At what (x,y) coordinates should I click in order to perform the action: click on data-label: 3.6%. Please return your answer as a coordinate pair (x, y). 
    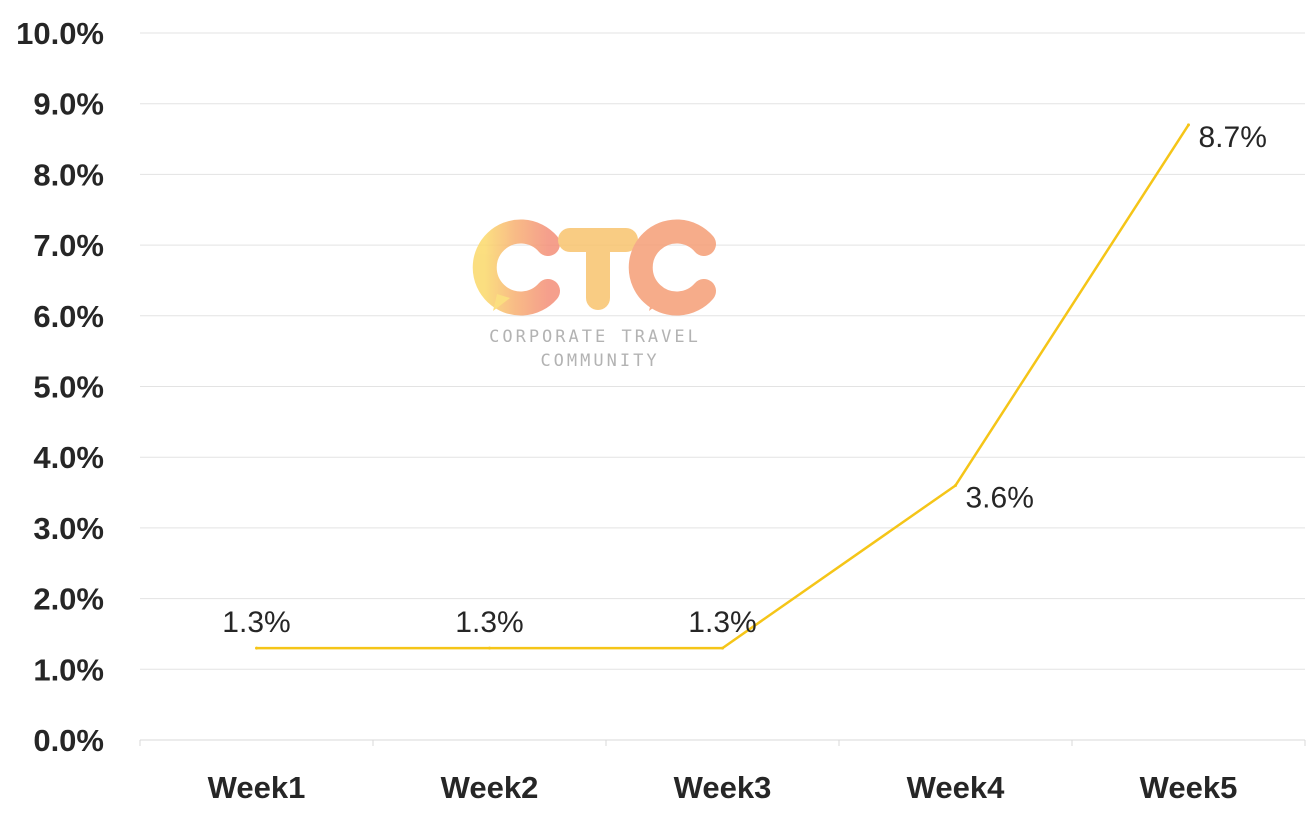
    Looking at the image, I should click on (1000, 497).